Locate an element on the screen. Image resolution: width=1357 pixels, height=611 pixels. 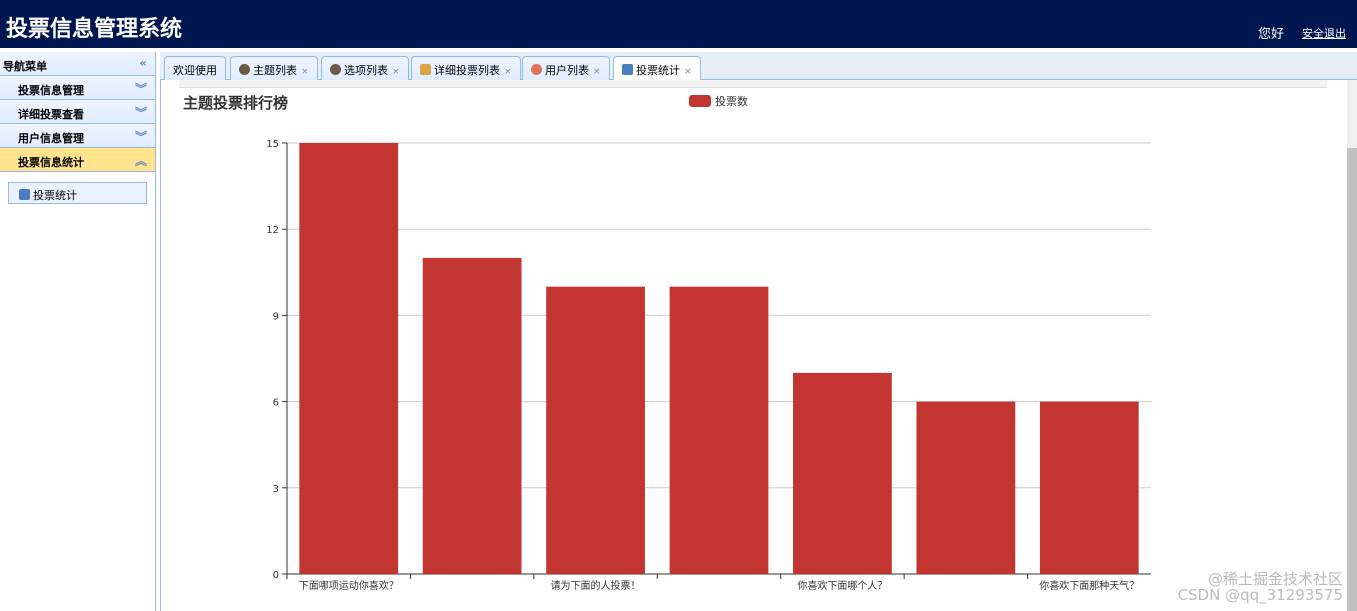
sidebar-item-label: 详细投票查看 is located at coordinates (51, 114).